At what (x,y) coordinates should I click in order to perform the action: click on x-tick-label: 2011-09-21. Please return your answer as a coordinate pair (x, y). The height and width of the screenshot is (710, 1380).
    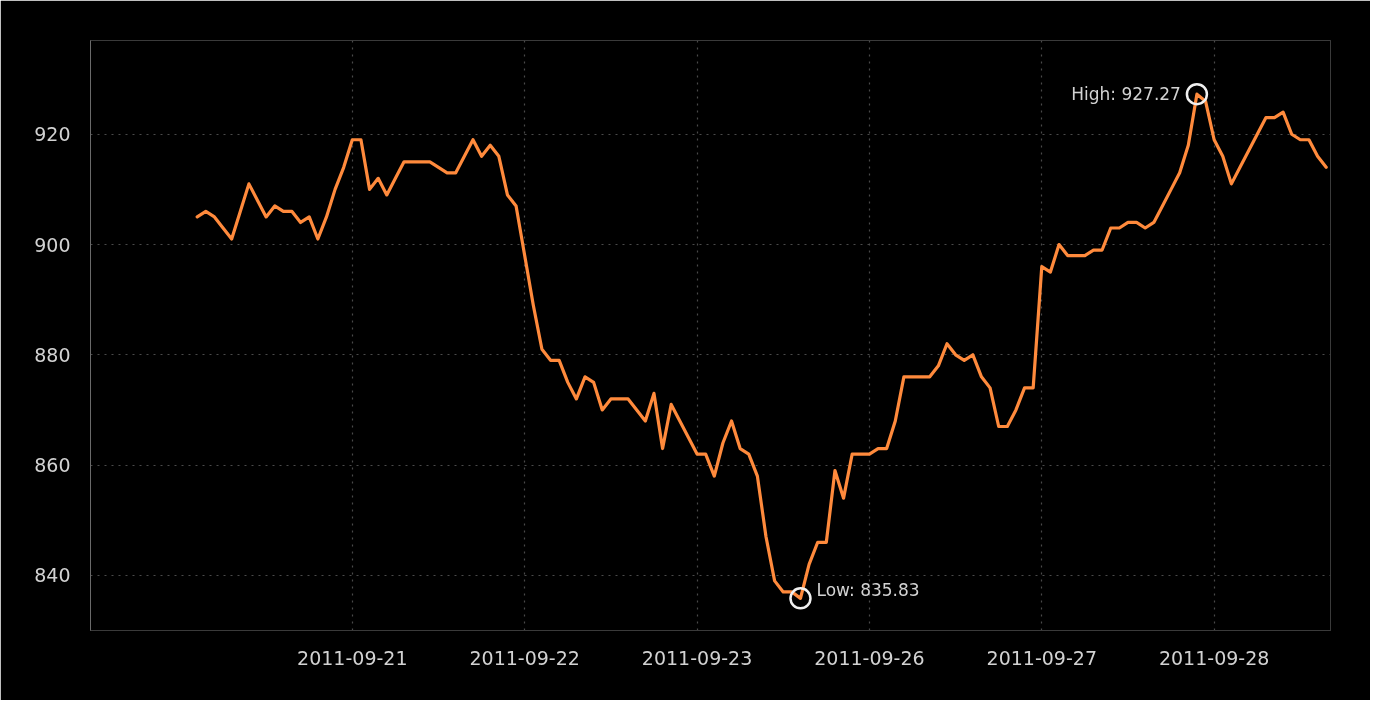
    Looking at the image, I should click on (352, 657).